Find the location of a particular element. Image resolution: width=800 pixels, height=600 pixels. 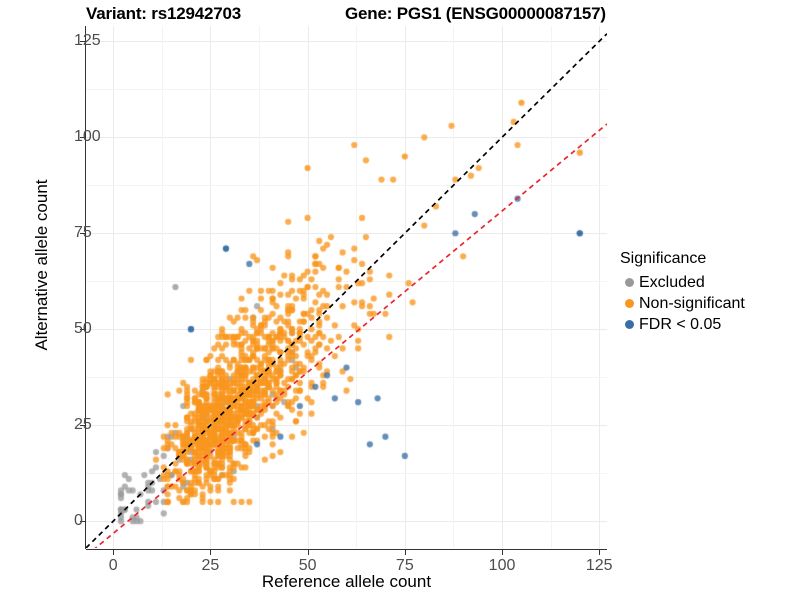

legend-item-fdr-0-05: FDR < 0.05 is located at coordinates (707, 324).